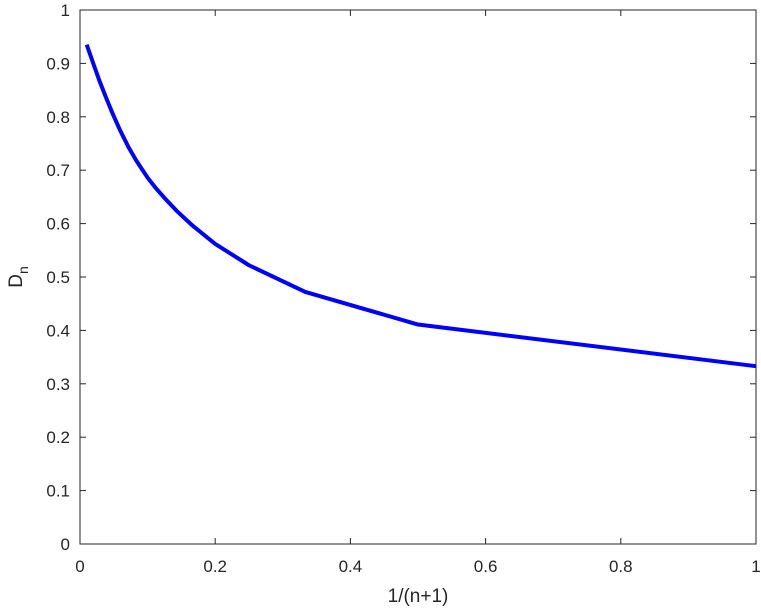  I want to click on y-tick-label: 0.3, so click(58, 384).